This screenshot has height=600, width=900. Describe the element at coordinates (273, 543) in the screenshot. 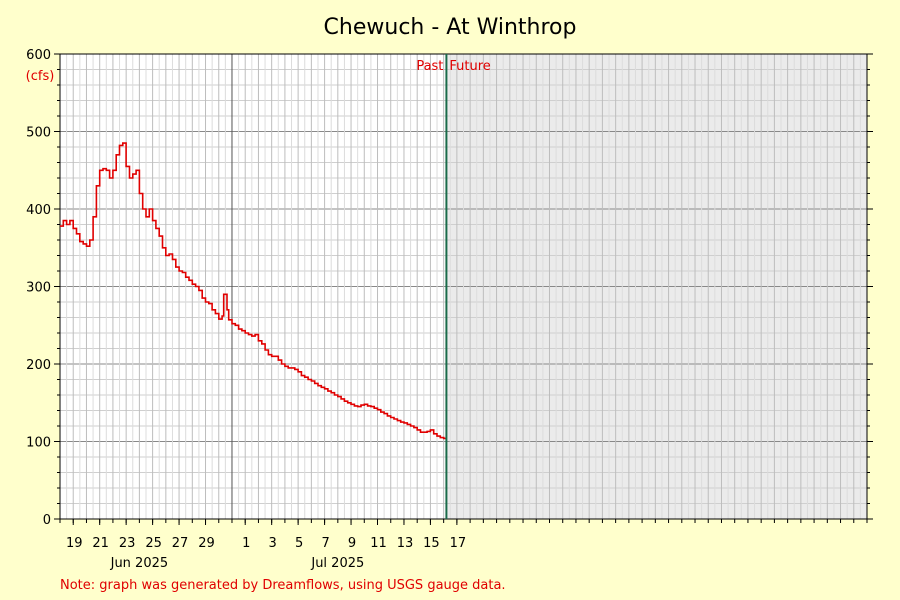

I see `x-tick-label: 3` at that location.